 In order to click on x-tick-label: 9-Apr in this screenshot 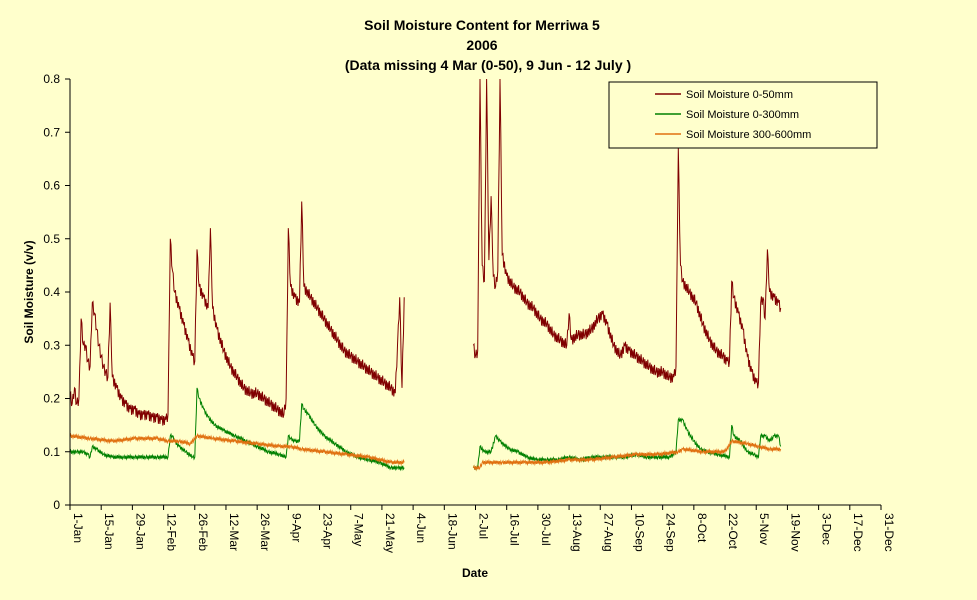, I will do `click(296, 527)`.